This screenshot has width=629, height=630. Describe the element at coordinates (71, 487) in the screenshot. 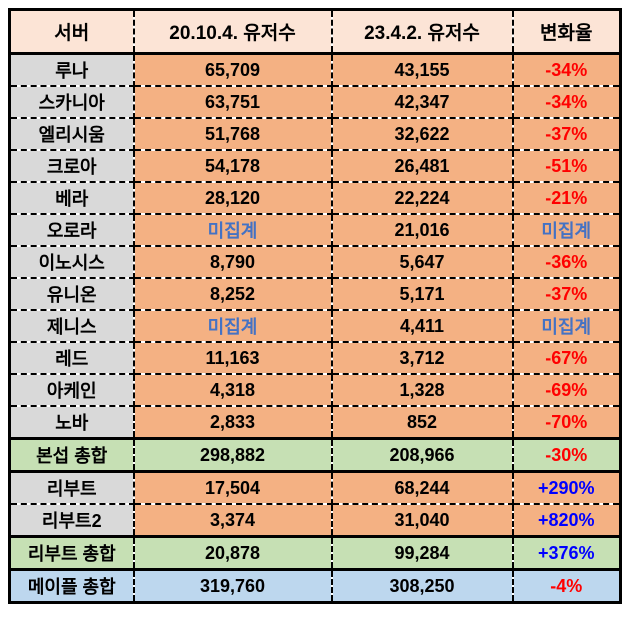

I see `server-name: 리부트` at that location.